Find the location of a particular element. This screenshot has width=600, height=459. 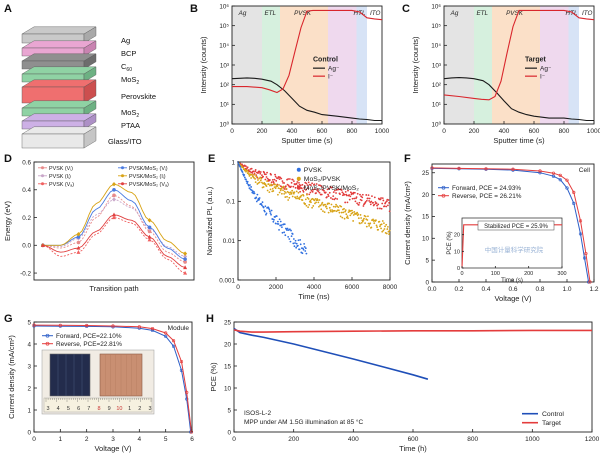

g-ruler is located at coordinates (98, 405).